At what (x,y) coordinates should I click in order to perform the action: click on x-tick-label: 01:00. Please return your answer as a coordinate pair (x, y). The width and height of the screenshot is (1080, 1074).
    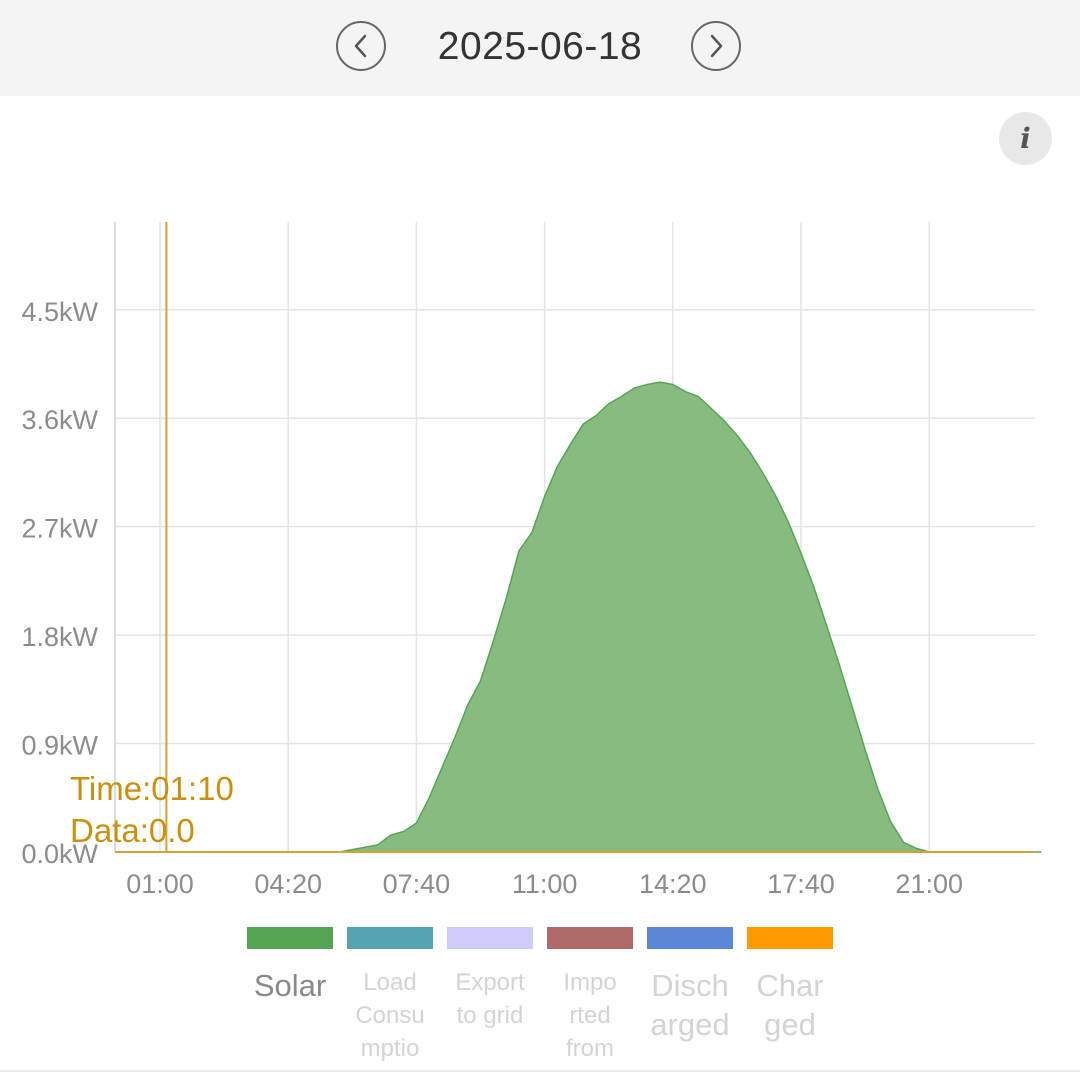
    Looking at the image, I should click on (160, 884).